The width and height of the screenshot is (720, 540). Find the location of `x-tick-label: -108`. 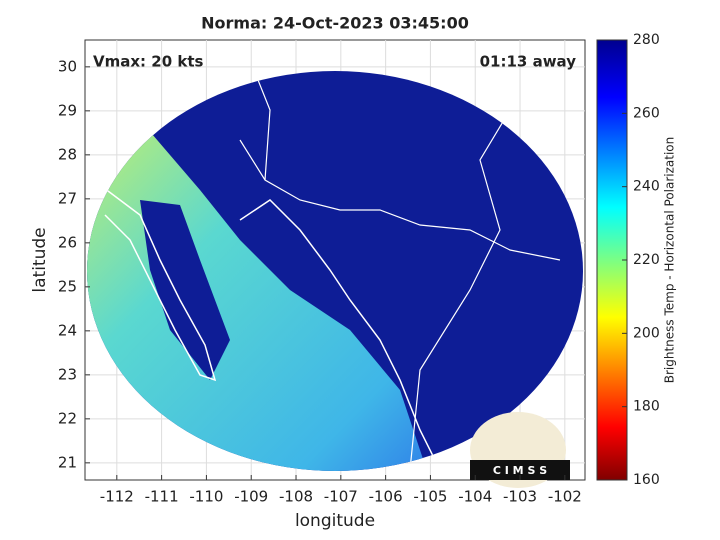

x-tick-label: -108 is located at coordinates (296, 497).